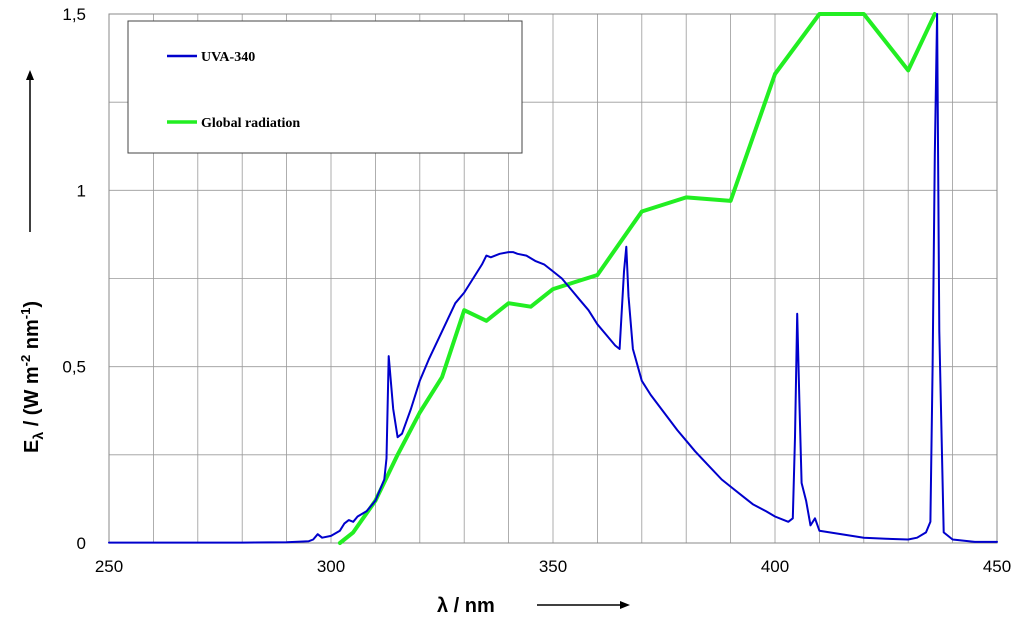 The width and height of the screenshot is (1016, 621). Describe the element at coordinates (109, 566) in the screenshot. I see `x-tick-label: 250` at that location.